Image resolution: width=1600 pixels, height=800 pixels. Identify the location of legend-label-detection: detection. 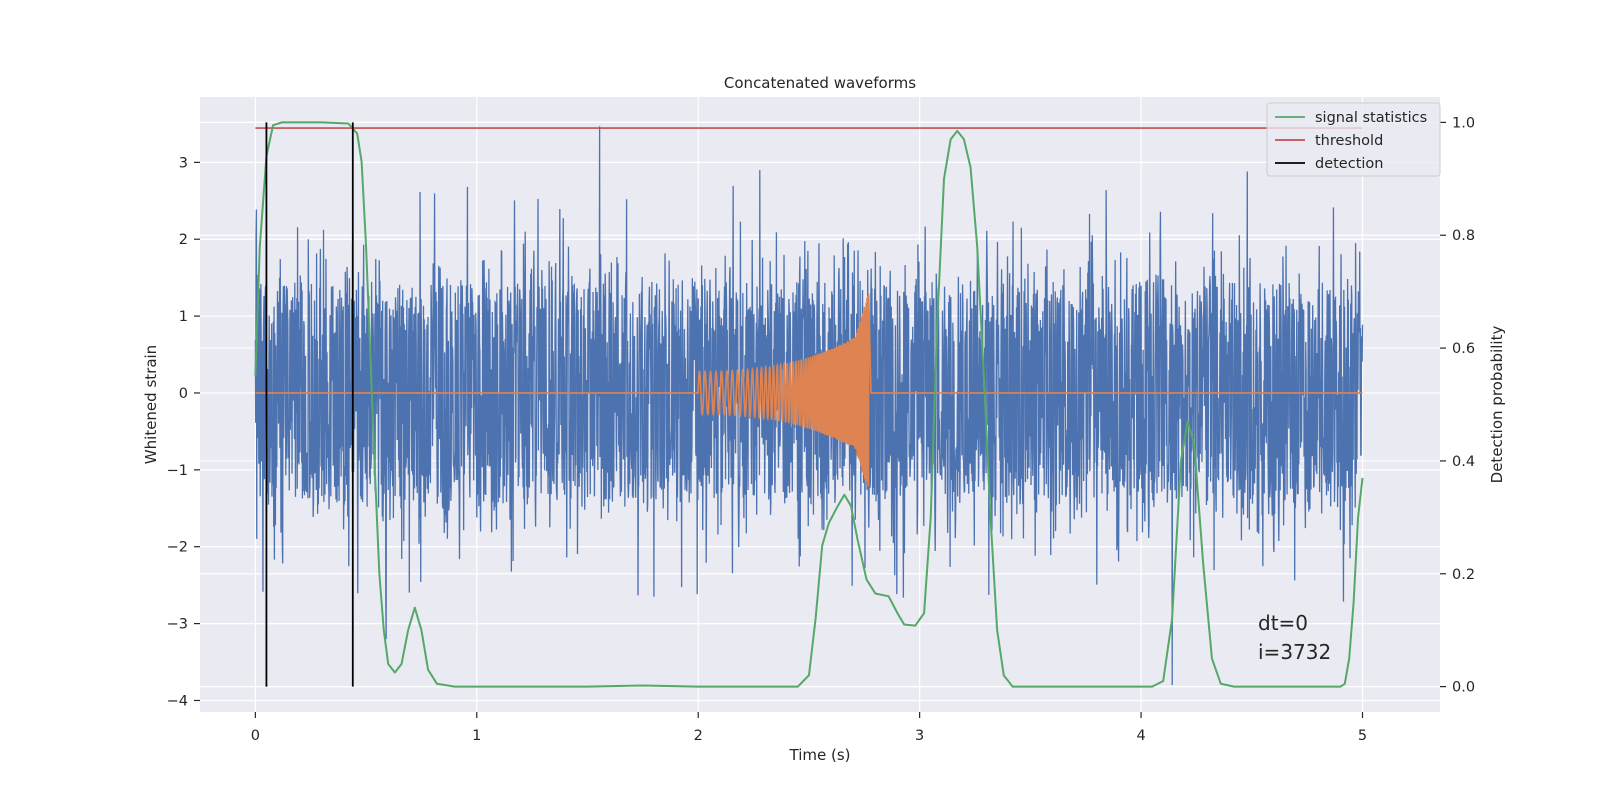
(1349, 164).